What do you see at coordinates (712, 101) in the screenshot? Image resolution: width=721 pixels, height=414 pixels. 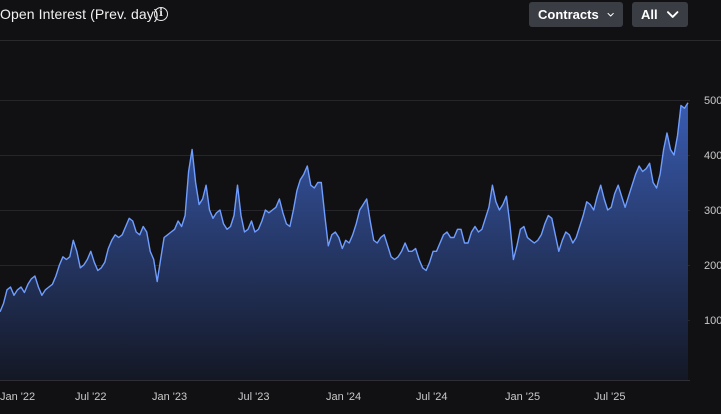 I see `y-tick-label: 500` at bounding box center [712, 101].